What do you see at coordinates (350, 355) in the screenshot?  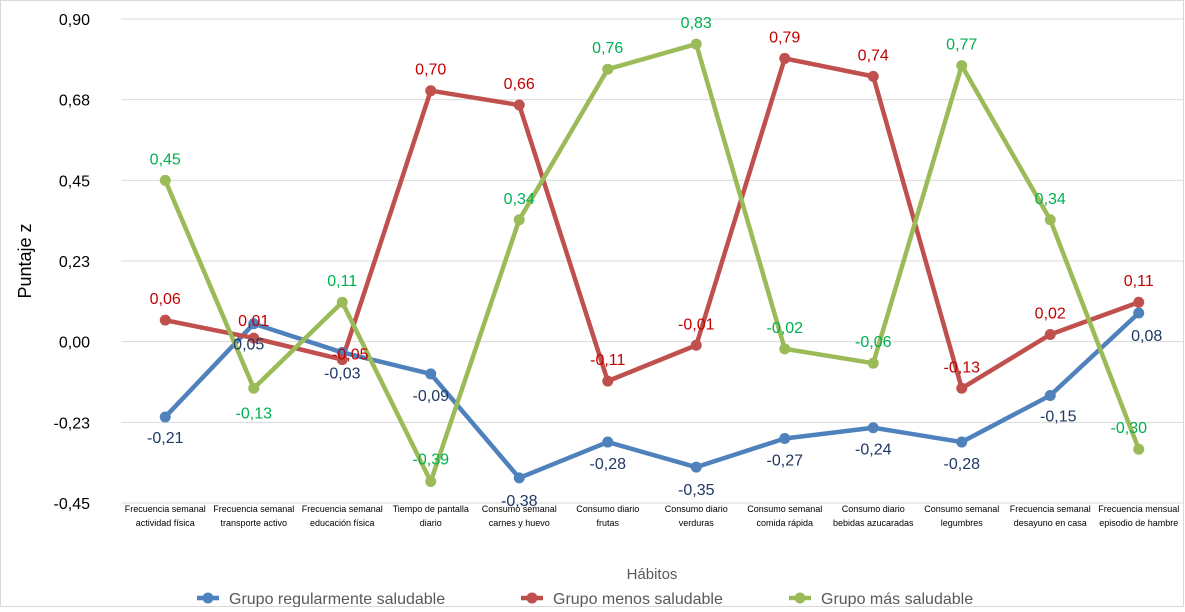 I see `data-label: -0,05` at bounding box center [350, 355].